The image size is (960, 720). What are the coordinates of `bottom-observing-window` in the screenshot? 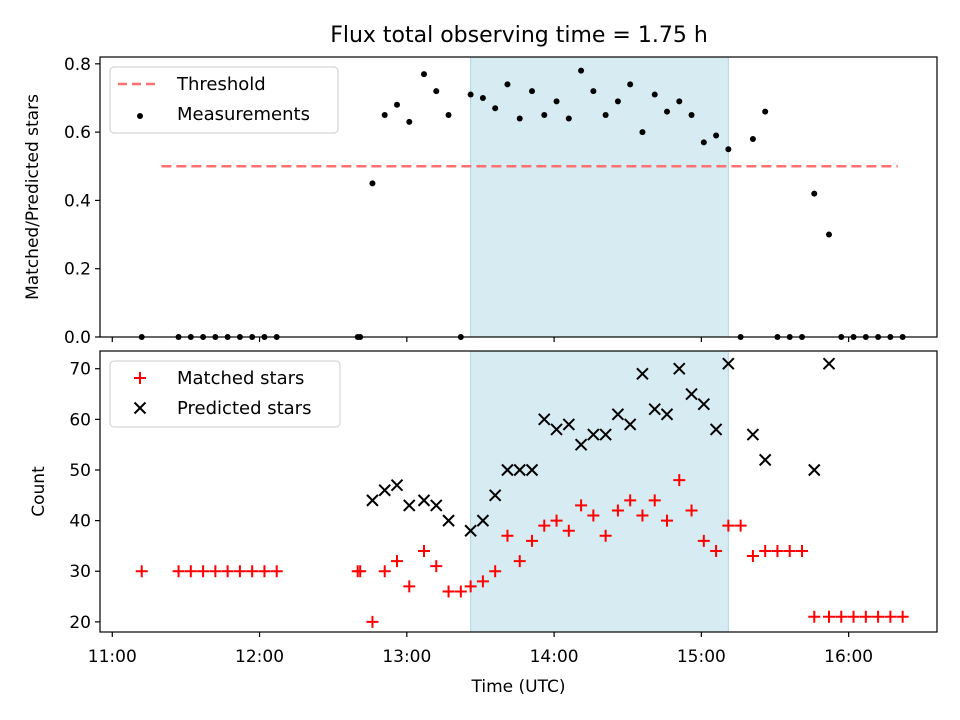 It's located at (599, 491).